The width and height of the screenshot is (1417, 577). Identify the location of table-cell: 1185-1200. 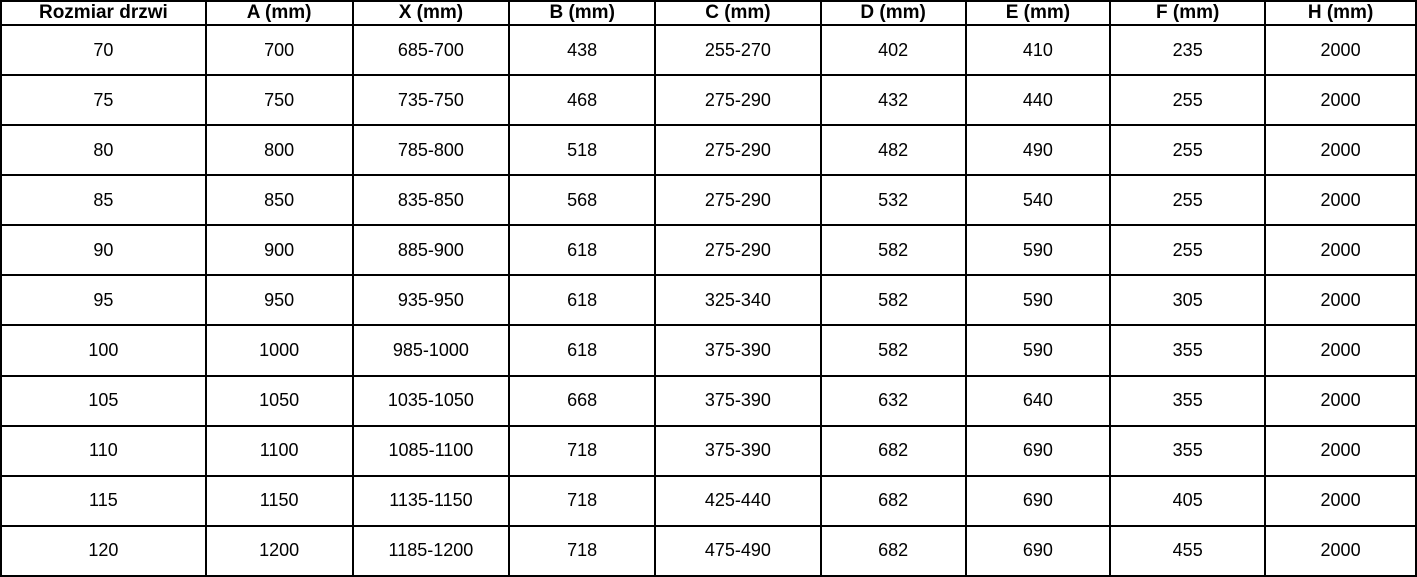
(431, 550).